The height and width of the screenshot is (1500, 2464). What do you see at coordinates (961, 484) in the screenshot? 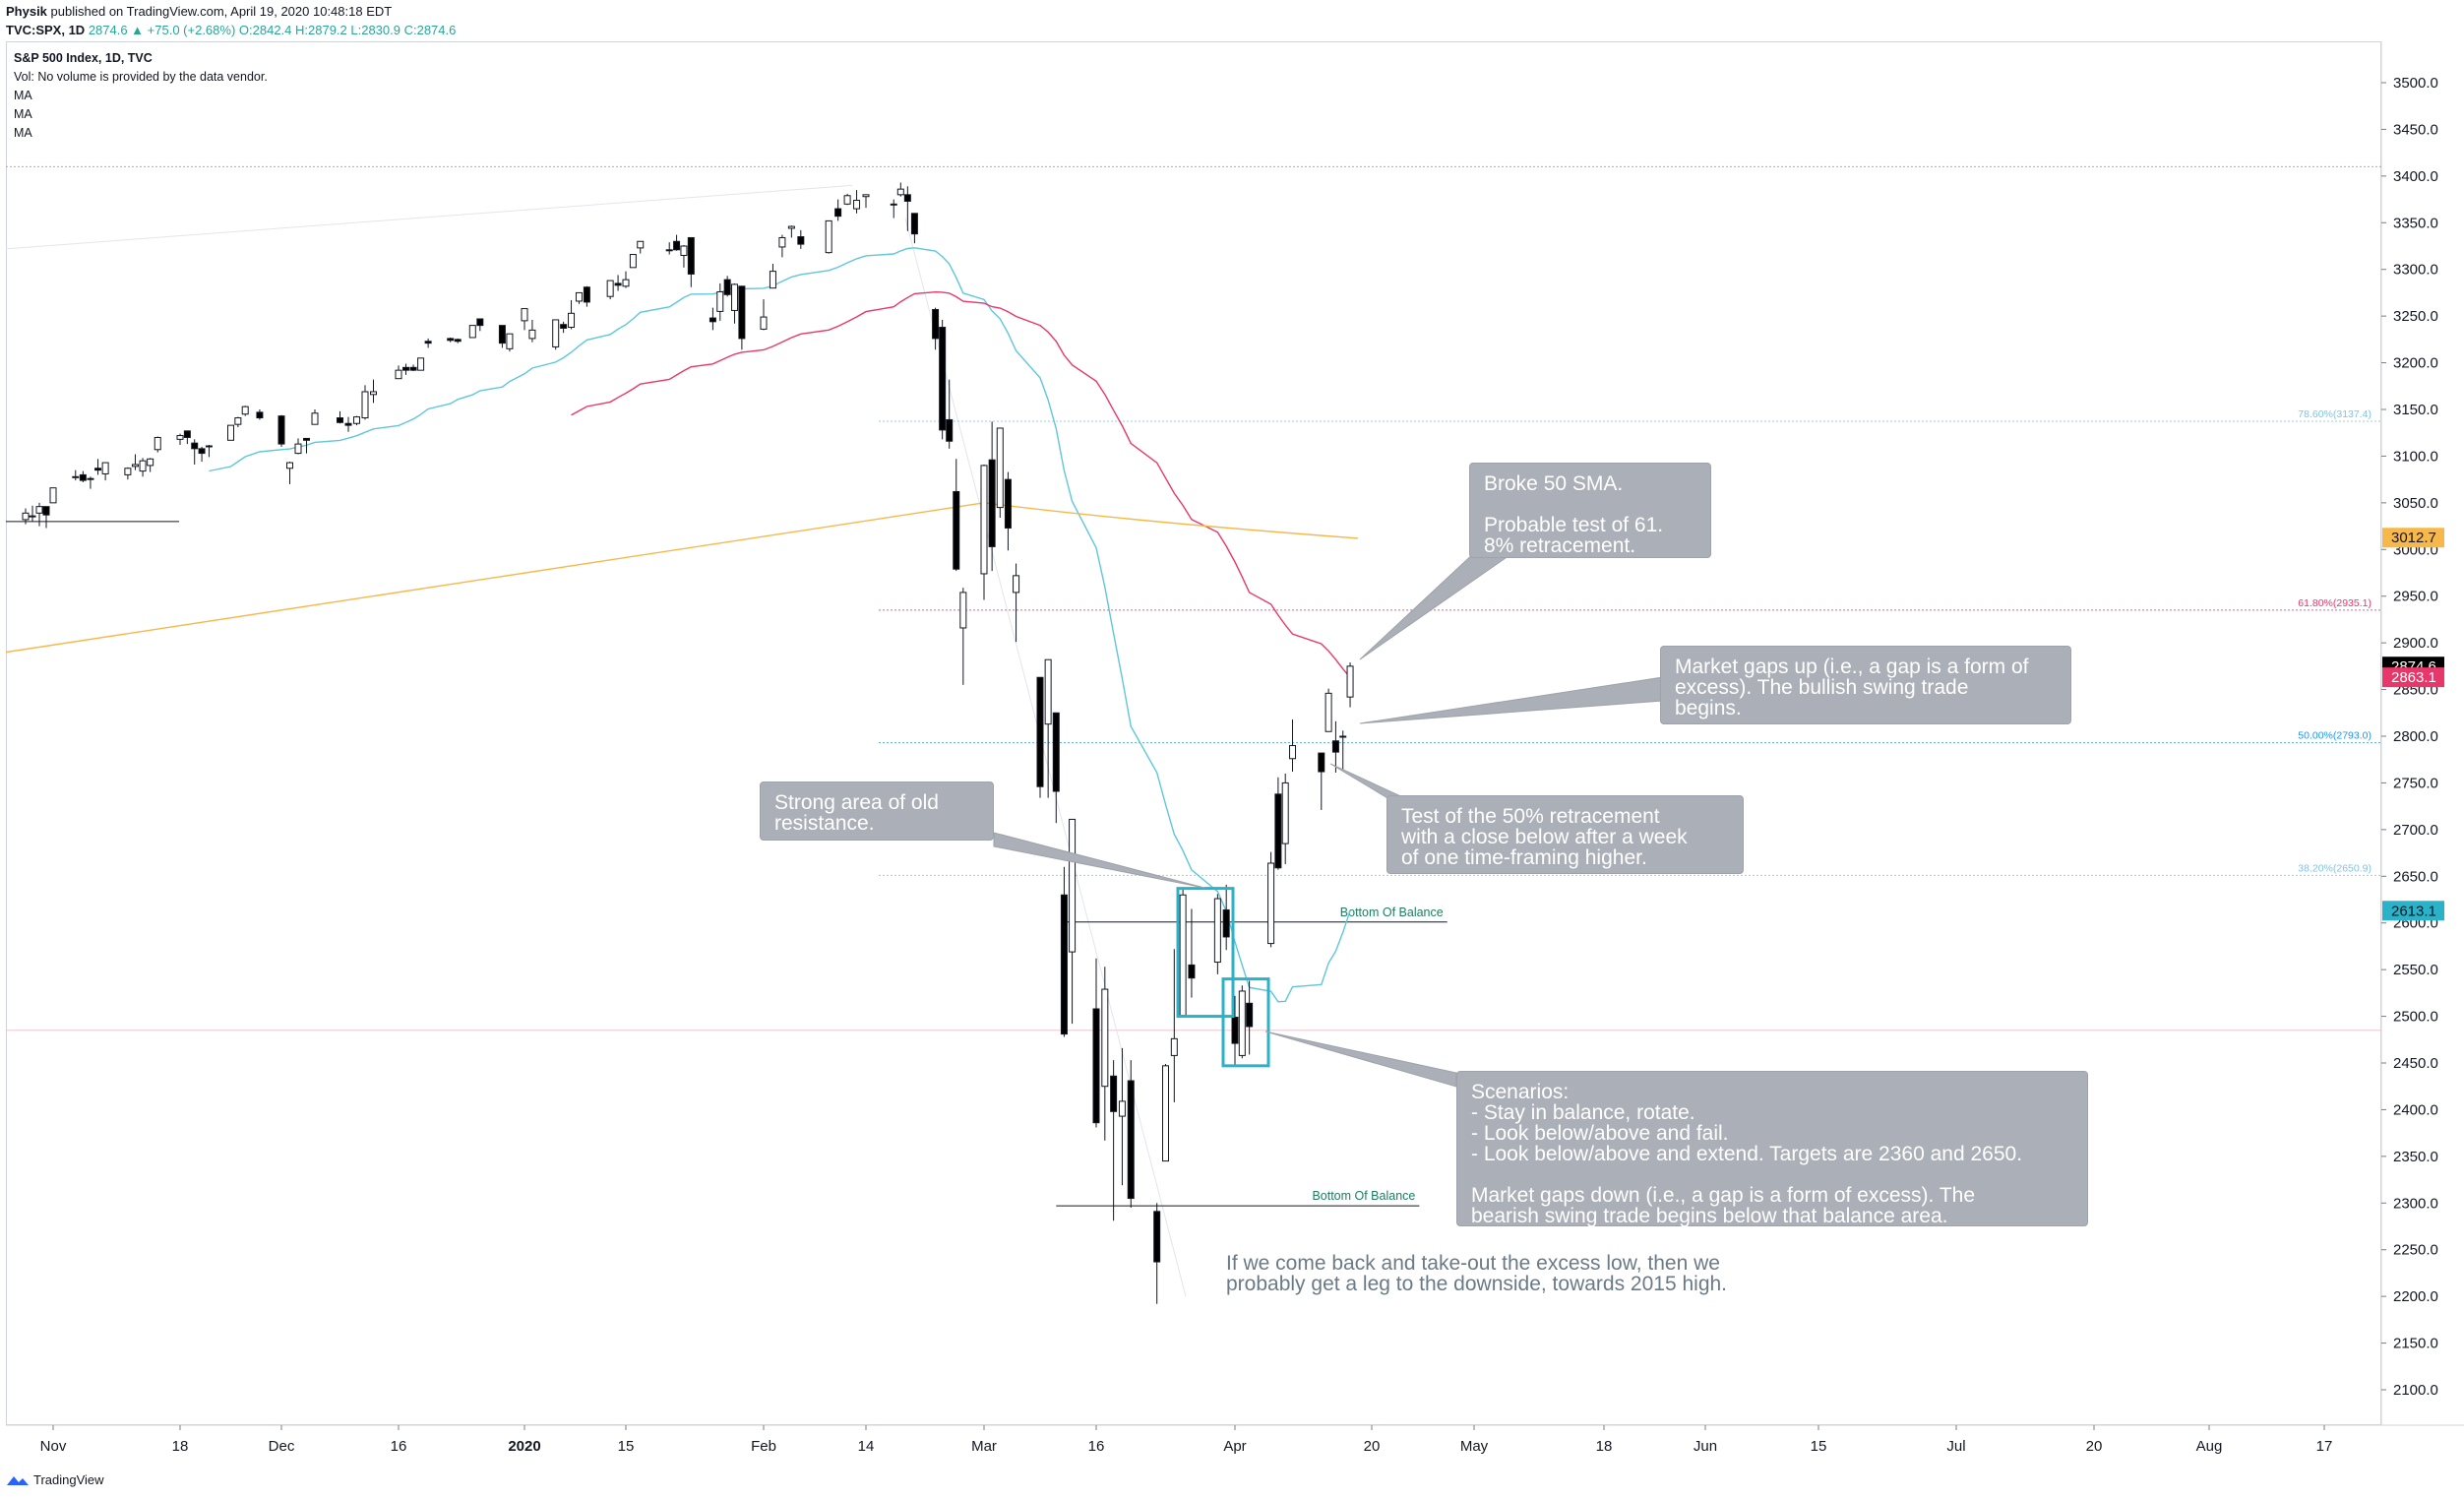
I see `sma-50-line` at bounding box center [961, 484].